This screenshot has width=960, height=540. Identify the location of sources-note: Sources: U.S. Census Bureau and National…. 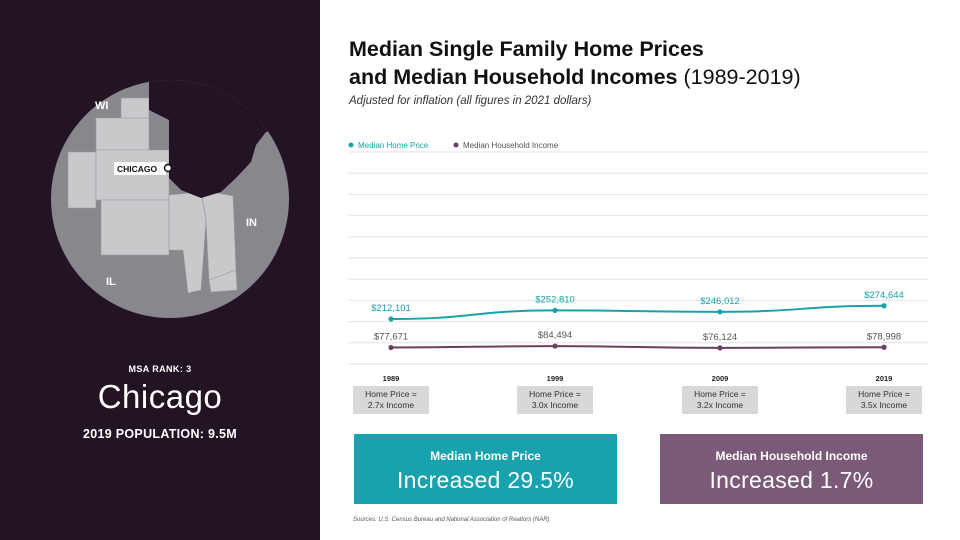
(451, 520).